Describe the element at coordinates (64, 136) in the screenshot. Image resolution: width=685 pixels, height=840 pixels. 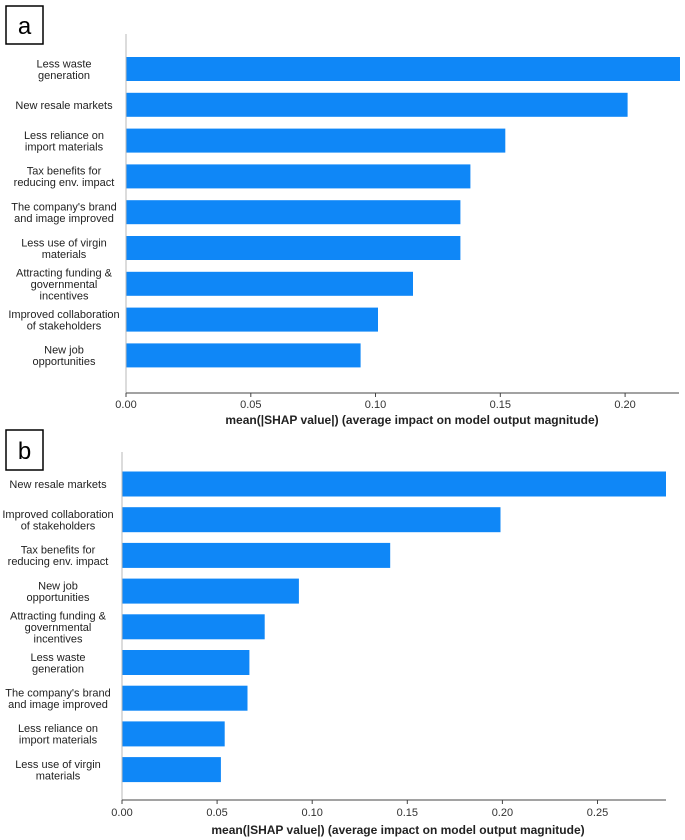
I see `panel-a-category-label: Less reliance on` at that location.